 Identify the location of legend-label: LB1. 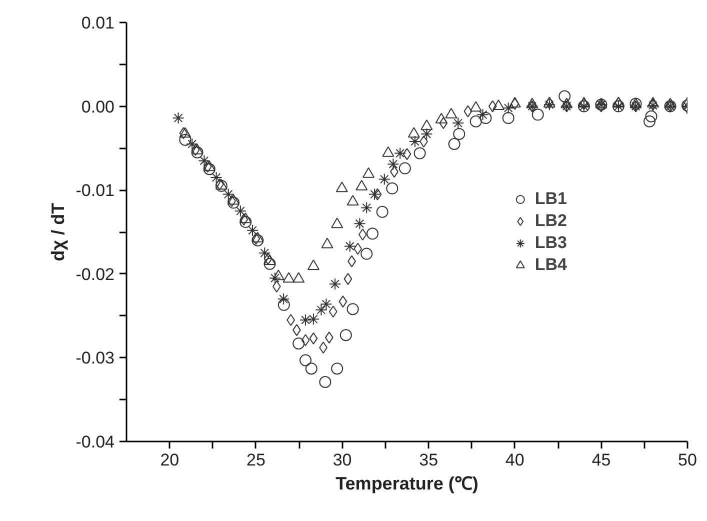
(550, 198).